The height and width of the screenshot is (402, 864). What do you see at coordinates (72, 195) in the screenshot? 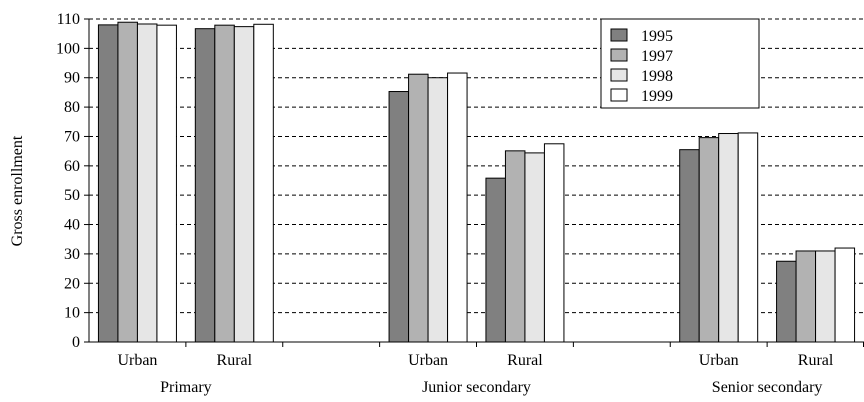
I see `y-tick-label: 50` at bounding box center [72, 195].